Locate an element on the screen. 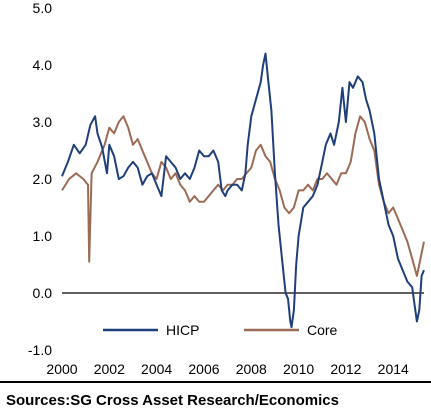 Image resolution: width=431 pixels, height=417 pixels. x-tick-label: 2002 is located at coordinates (109, 369).